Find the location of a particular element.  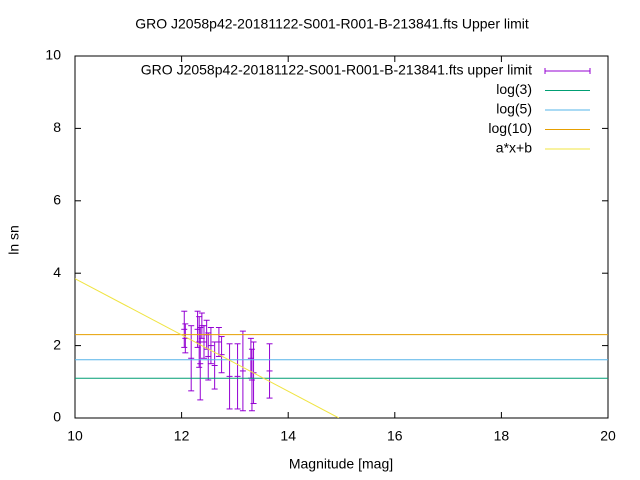

y-tick-label: 10 is located at coordinates (53, 55).